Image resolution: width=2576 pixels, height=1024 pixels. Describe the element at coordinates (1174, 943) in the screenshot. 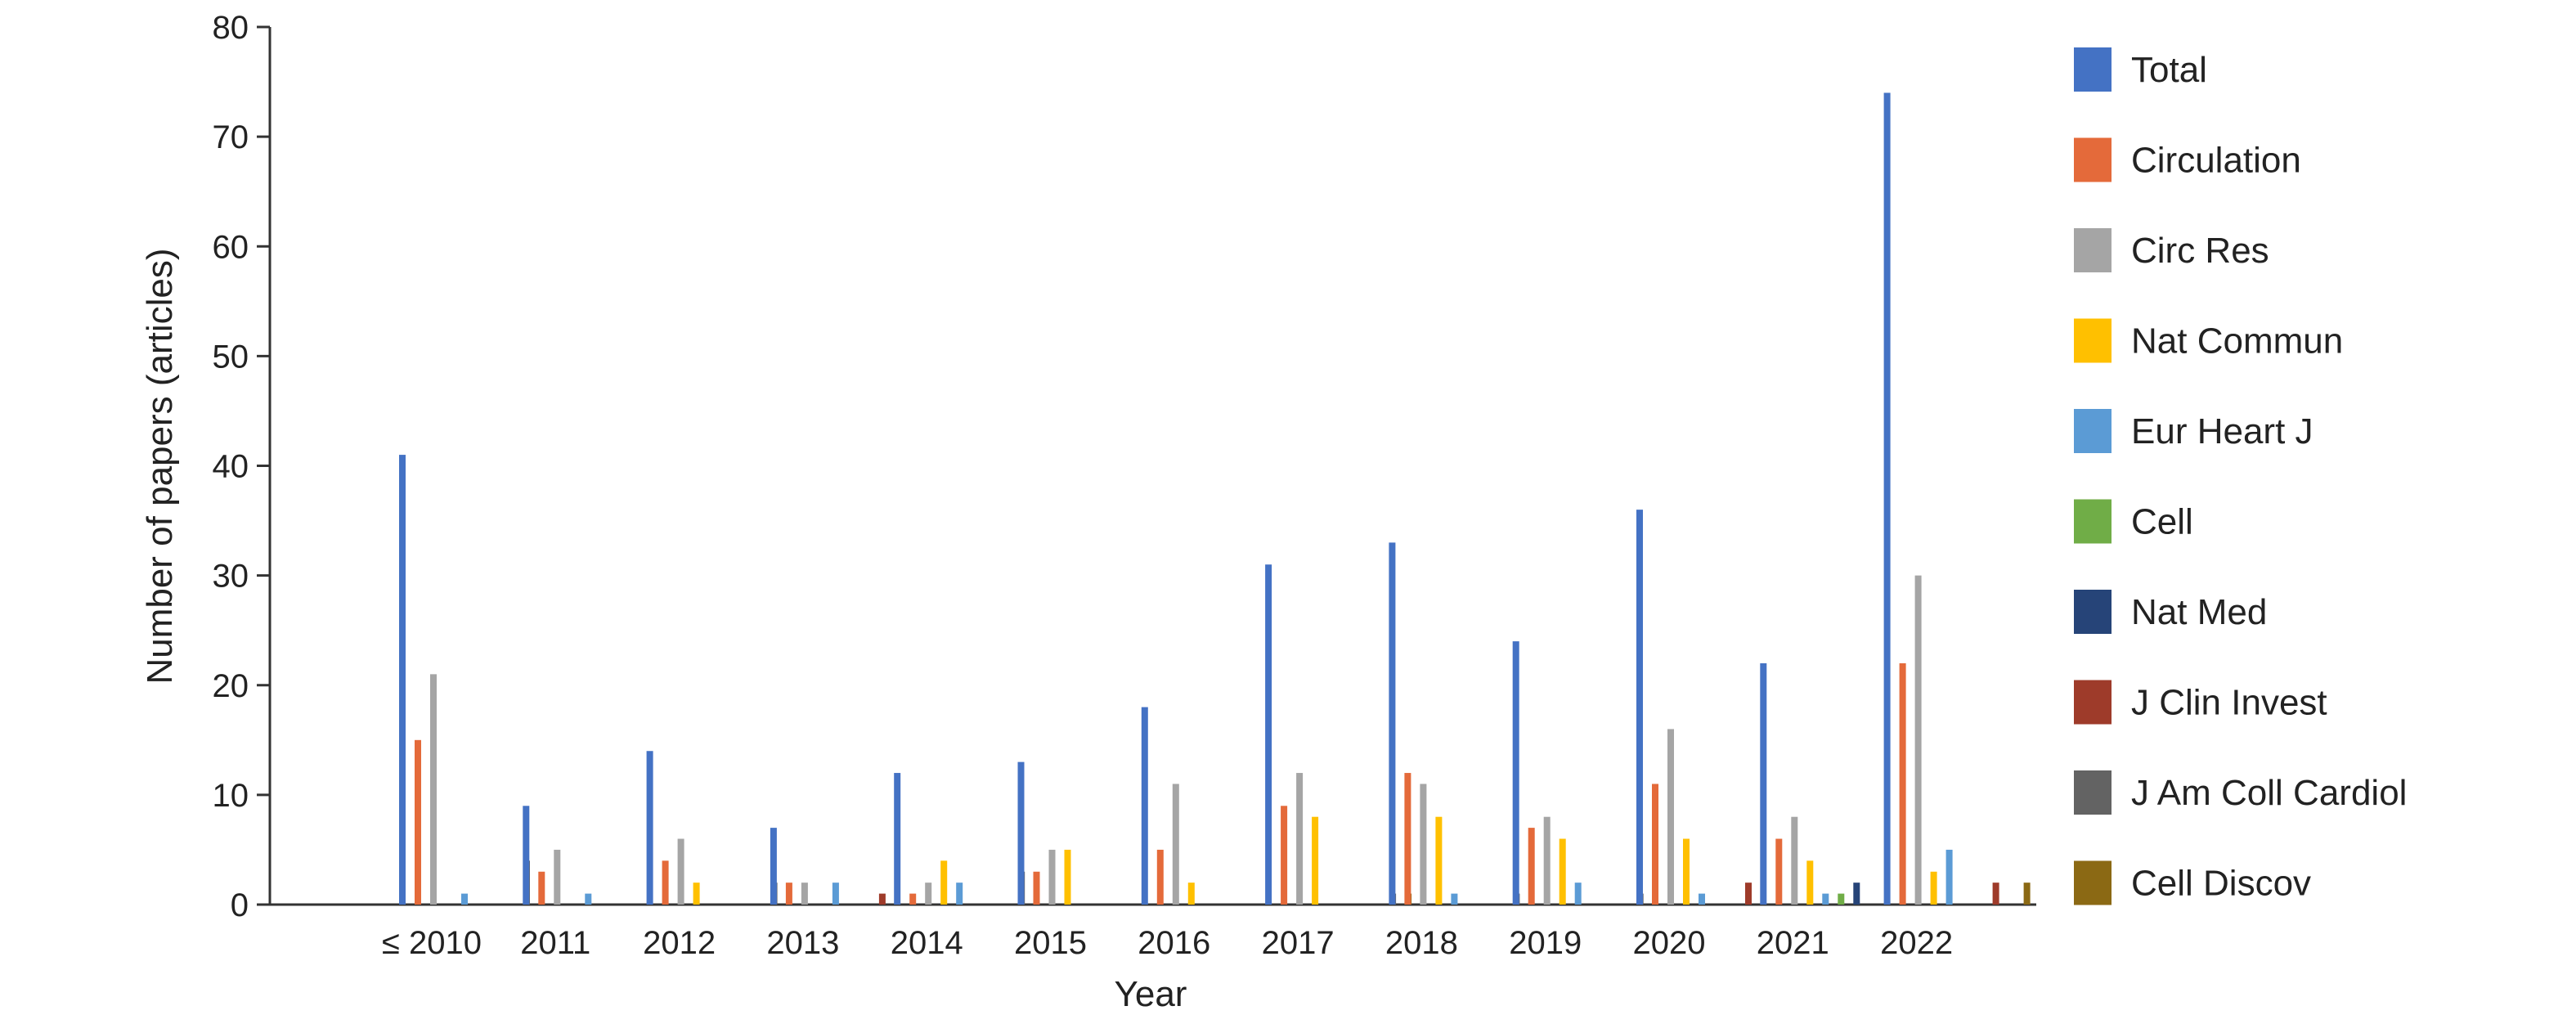

I see `x-tick-label: 2016` at that location.